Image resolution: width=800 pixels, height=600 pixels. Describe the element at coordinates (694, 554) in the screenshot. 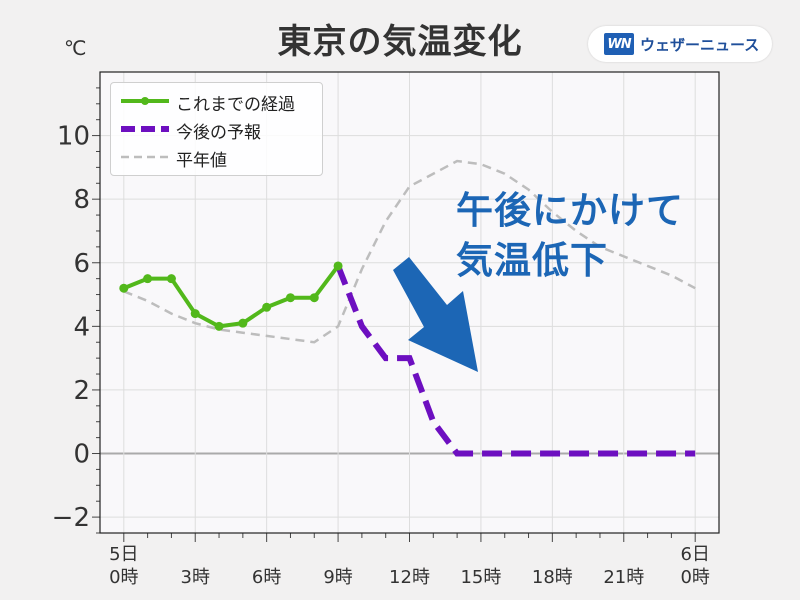

I see `x-tick-label-date: 6日` at that location.